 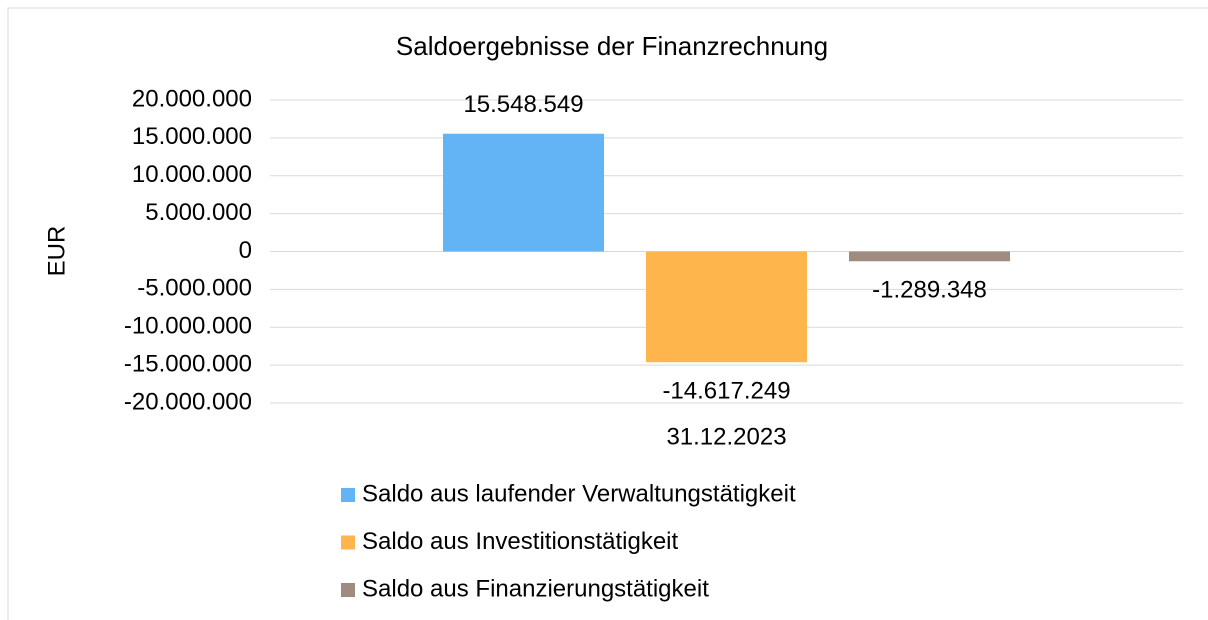 I want to click on y-tick-label: -15.000.000, so click(x=188, y=363).